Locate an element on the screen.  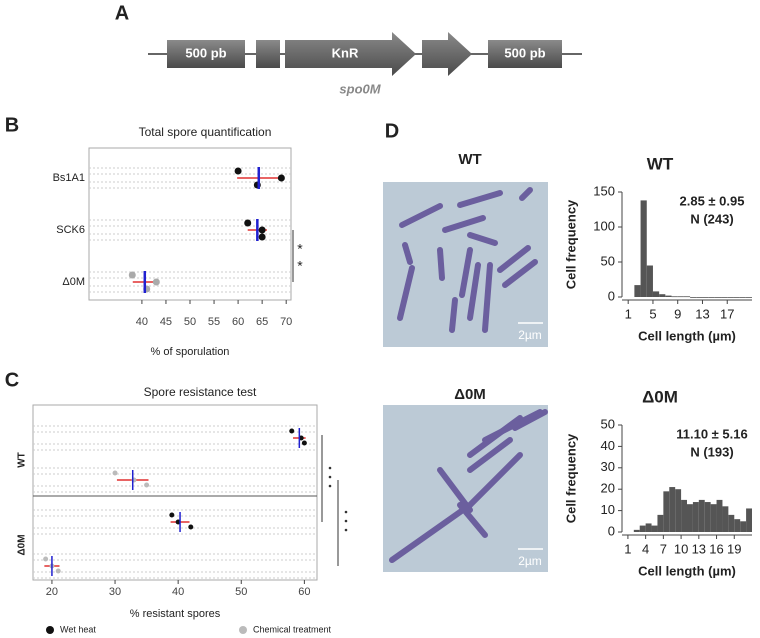
annotation: * is located at coordinates (300, 266).